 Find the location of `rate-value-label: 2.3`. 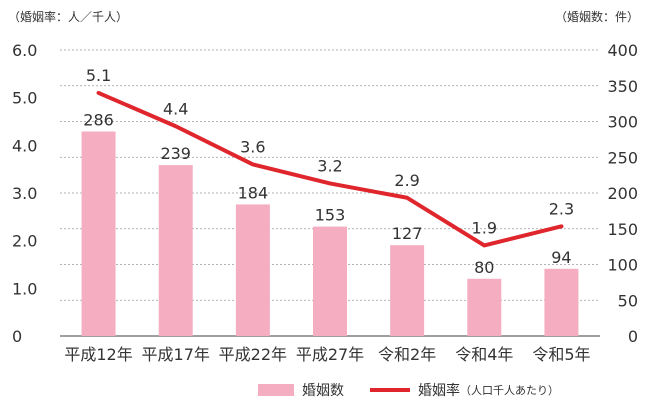

rate-value-label: 2.3 is located at coordinates (561, 208).